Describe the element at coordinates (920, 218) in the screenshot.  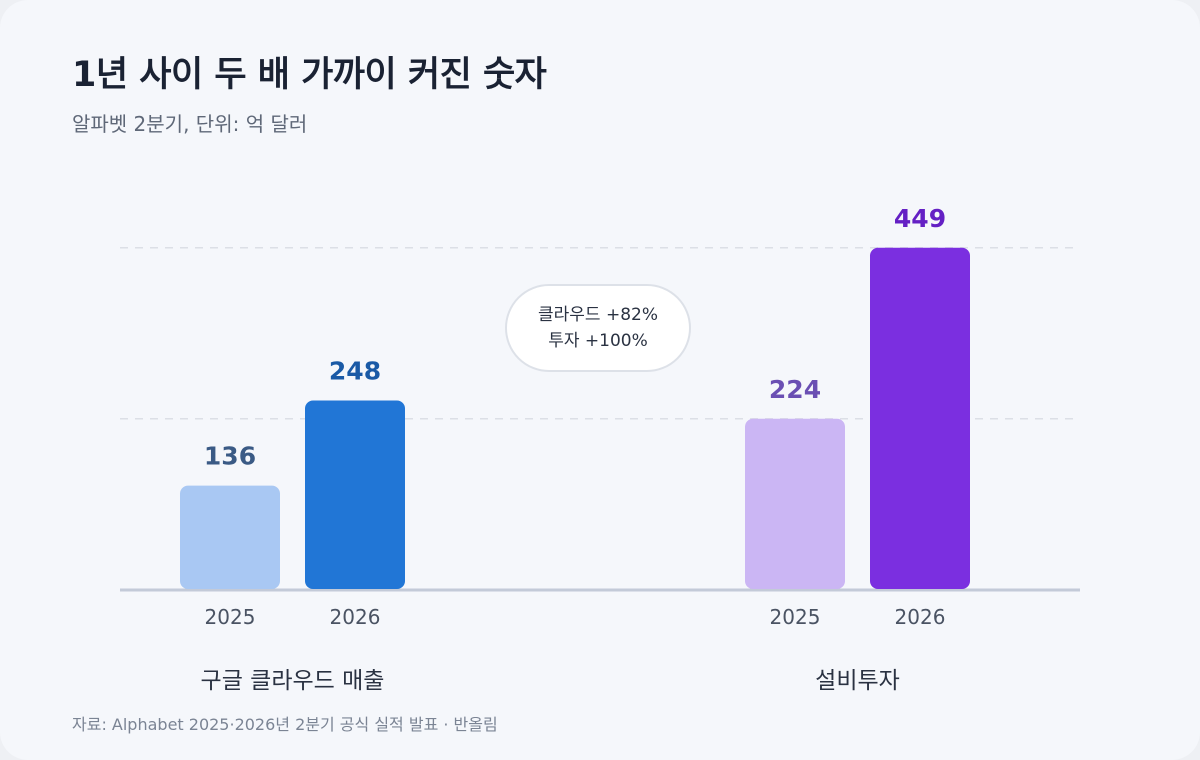
I see `data-label: 449` at that location.